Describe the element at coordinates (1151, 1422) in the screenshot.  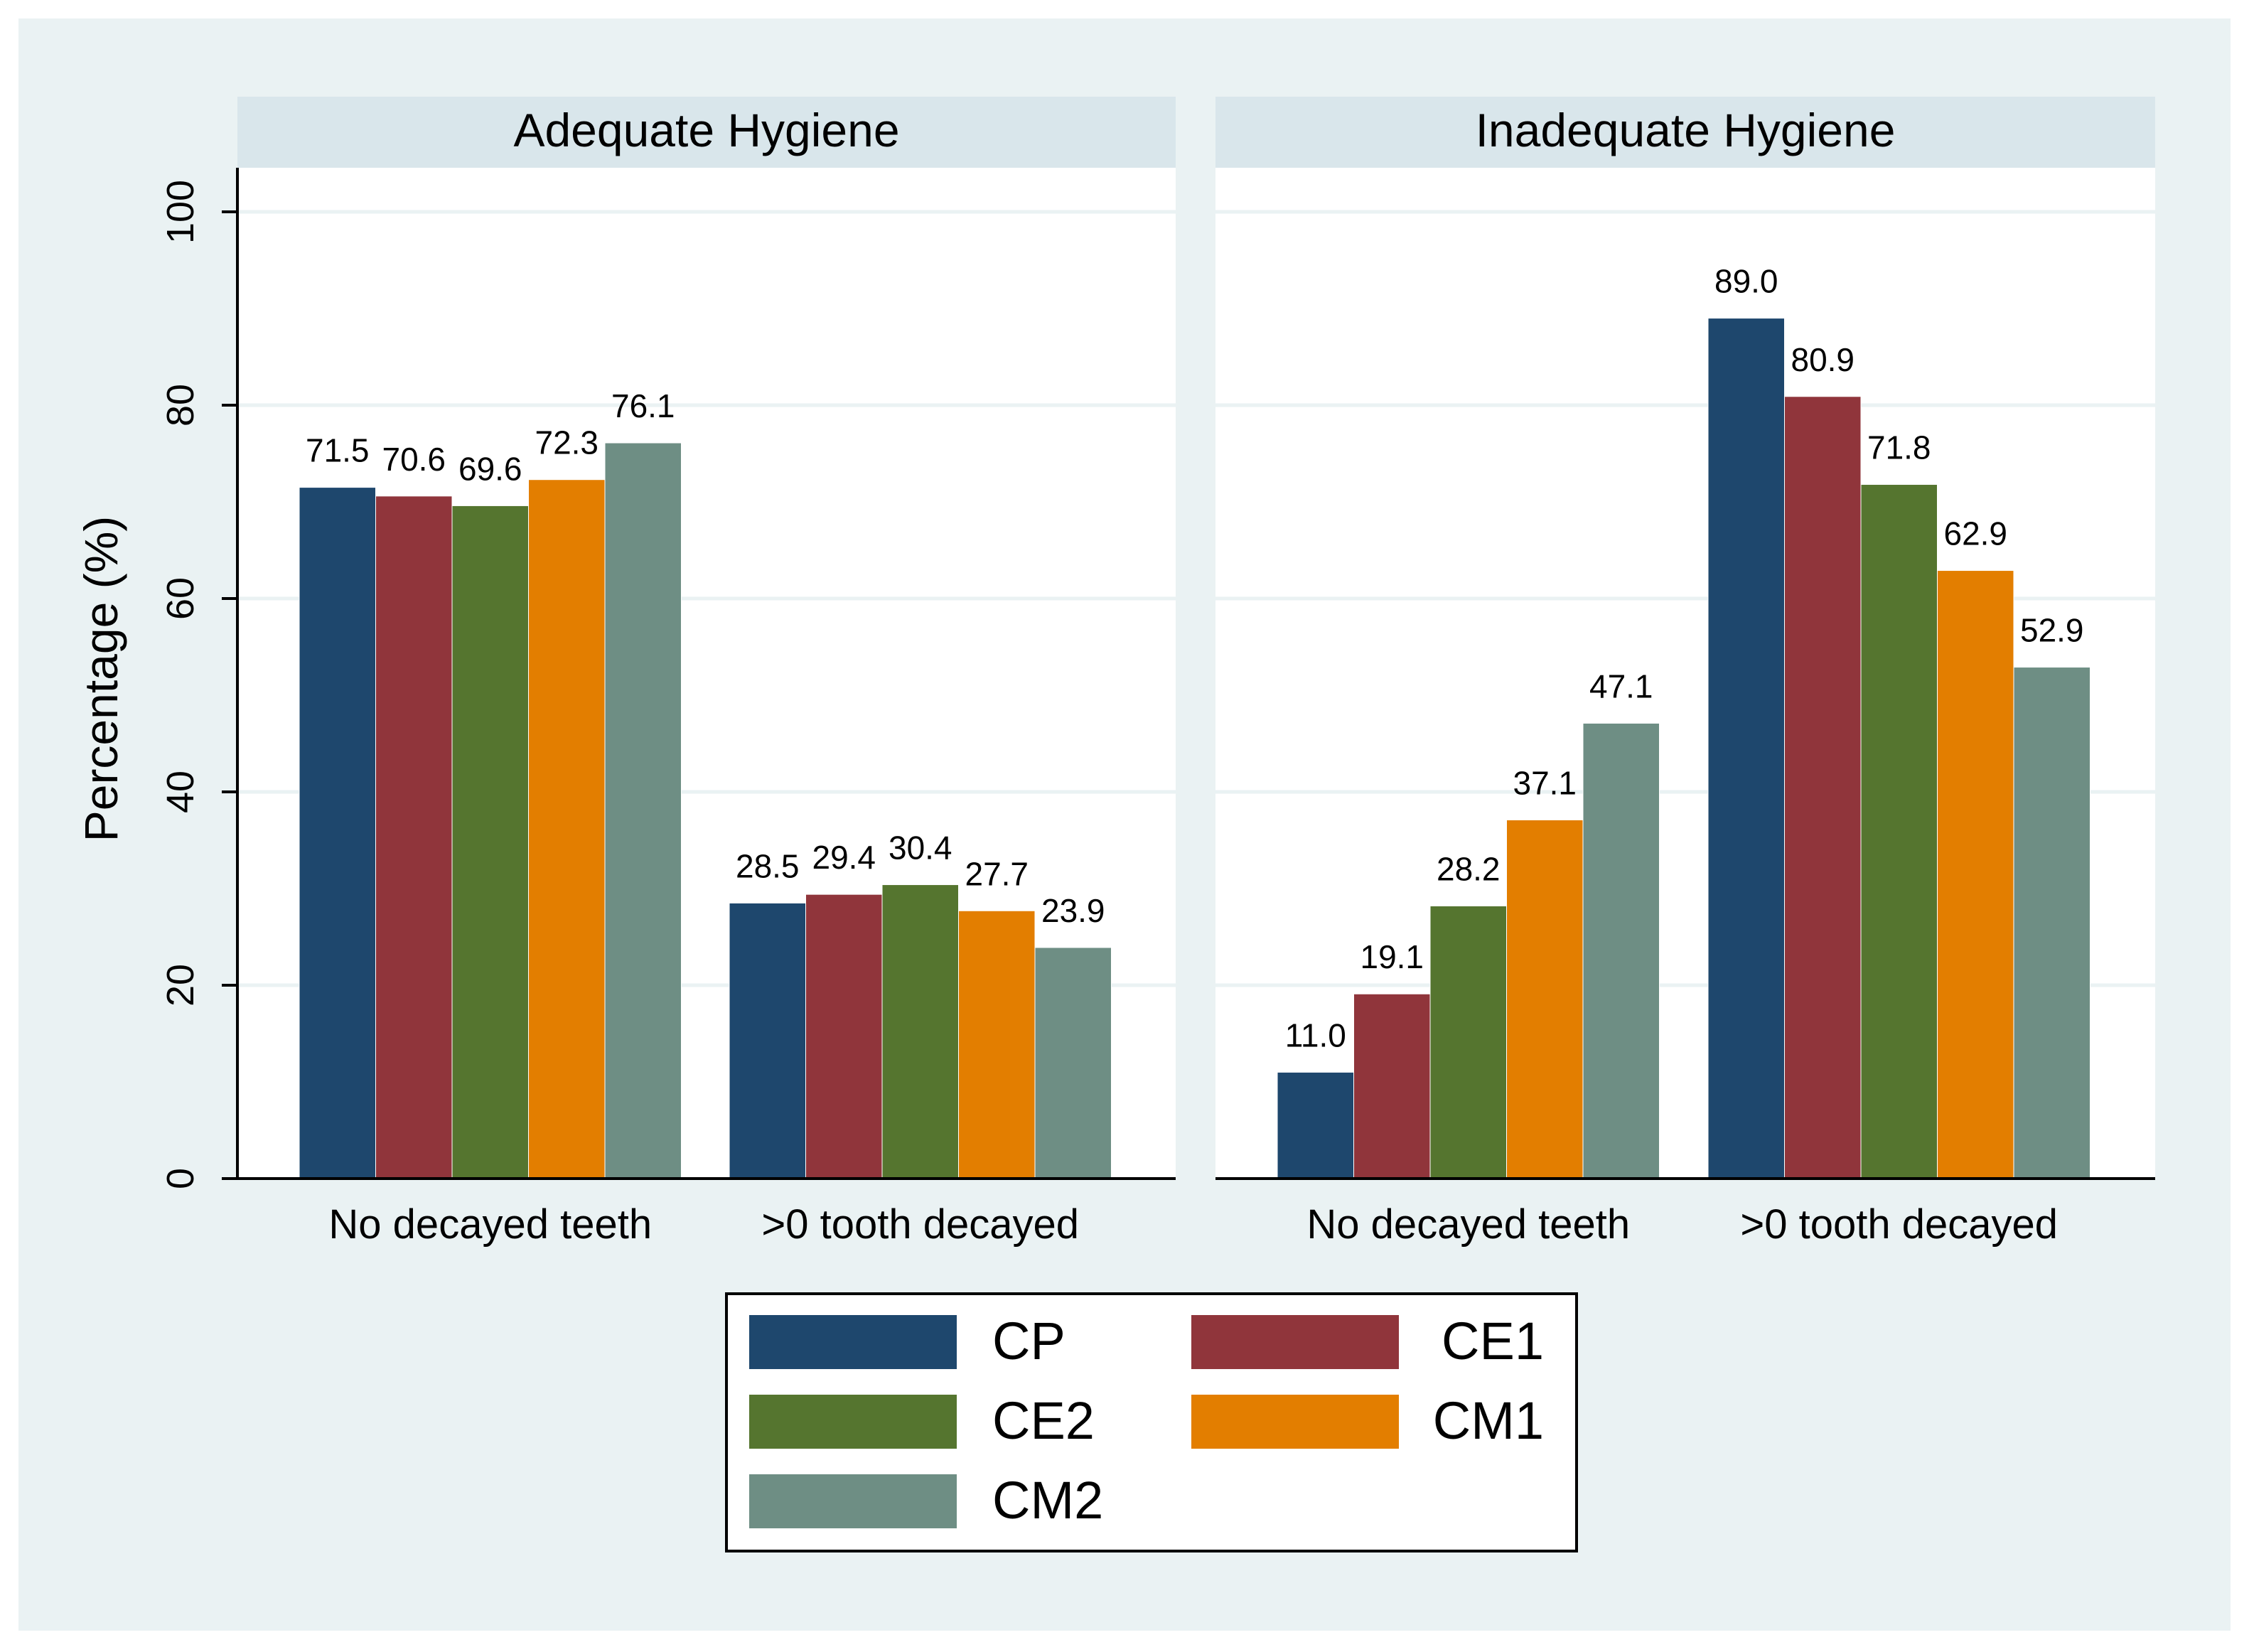
I see `legend: CP CE1 CE2 CM1 CM2` at that location.